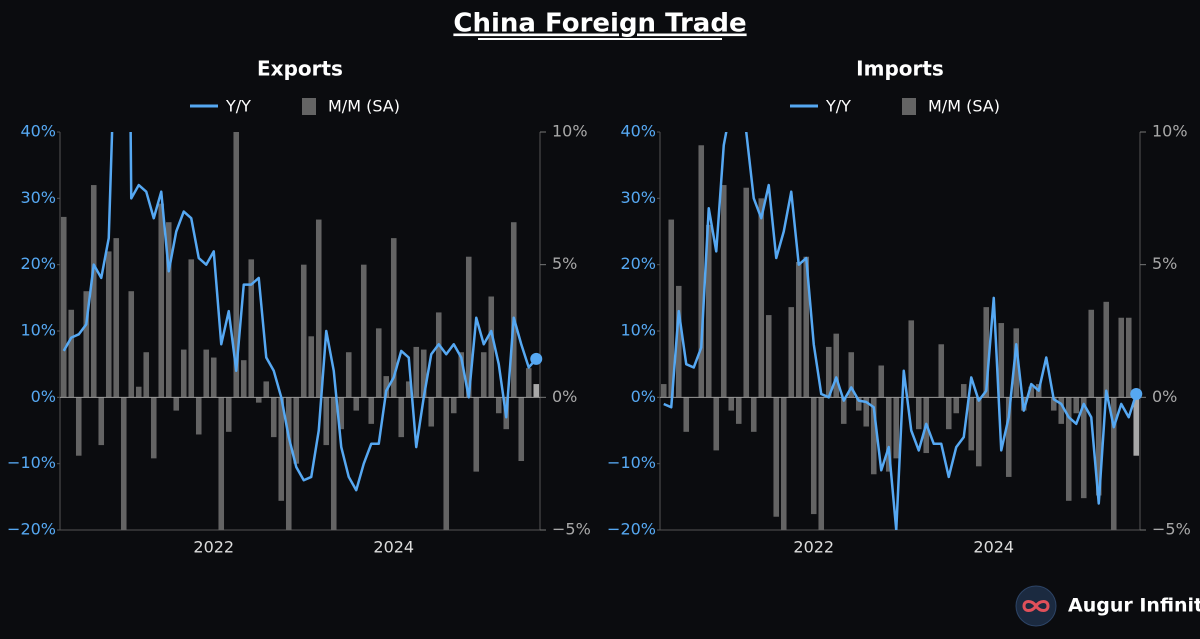 This screenshot has width=1200, height=639. What do you see at coordinates (638, 131) in the screenshot?
I see `y-tick-label: 40%` at bounding box center [638, 131].